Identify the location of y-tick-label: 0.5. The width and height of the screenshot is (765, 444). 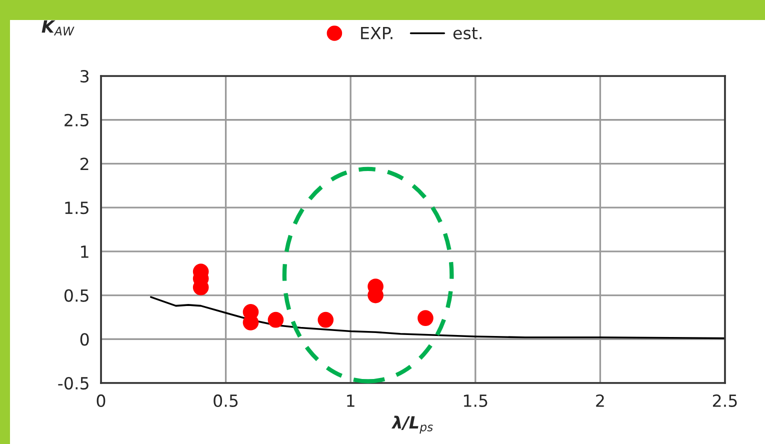
(76, 295).